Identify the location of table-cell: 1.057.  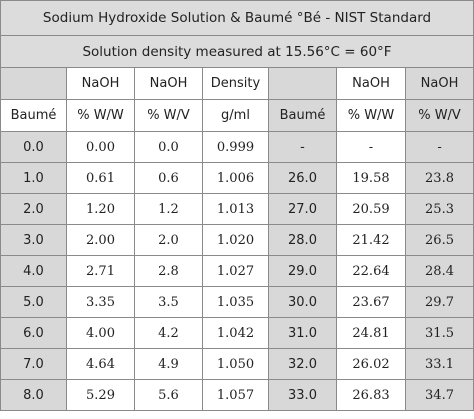
(235, 395).